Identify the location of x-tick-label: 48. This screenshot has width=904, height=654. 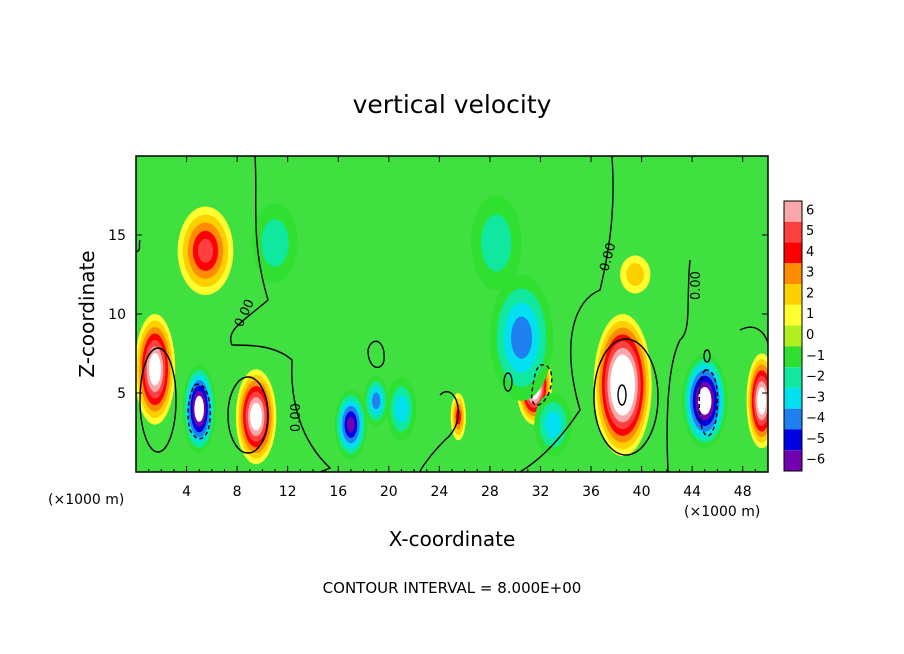
(743, 492).